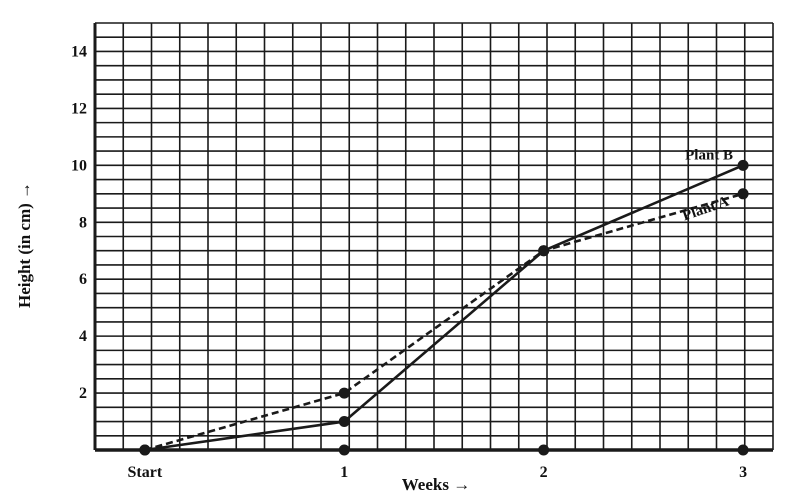  I want to click on y-tick-label: 12, so click(79, 108).